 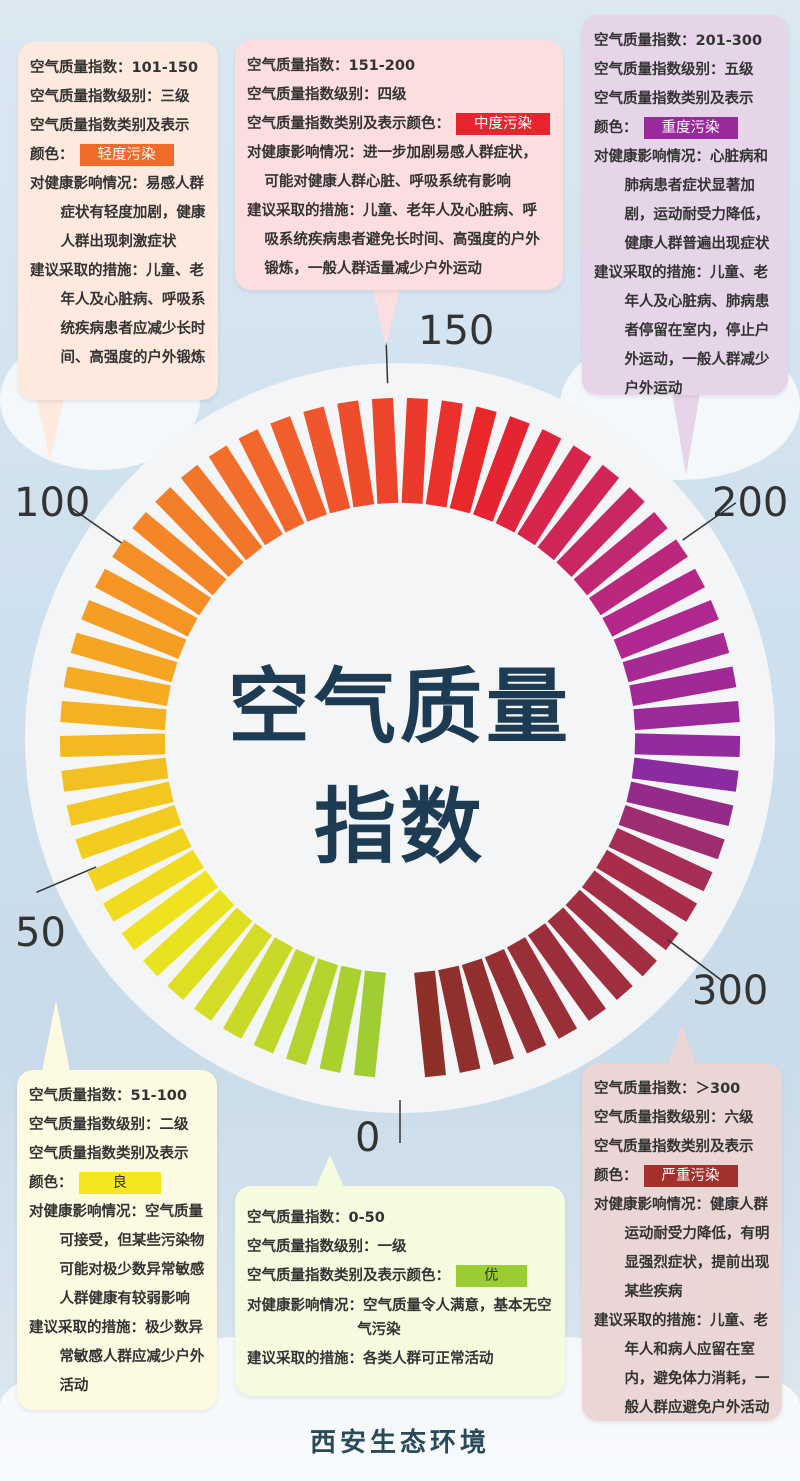 What do you see at coordinates (158, 1096) in the screenshot?
I see `range: 51-100` at bounding box center [158, 1096].